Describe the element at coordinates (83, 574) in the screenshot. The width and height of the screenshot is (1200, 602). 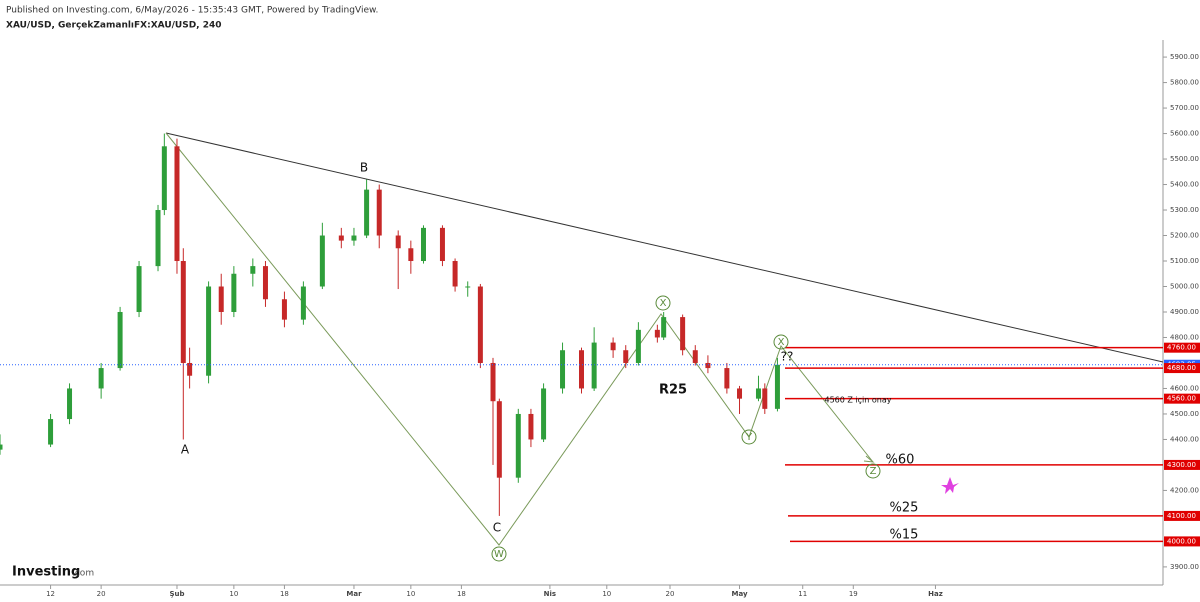
I see `logo-suffix: .com` at that location.